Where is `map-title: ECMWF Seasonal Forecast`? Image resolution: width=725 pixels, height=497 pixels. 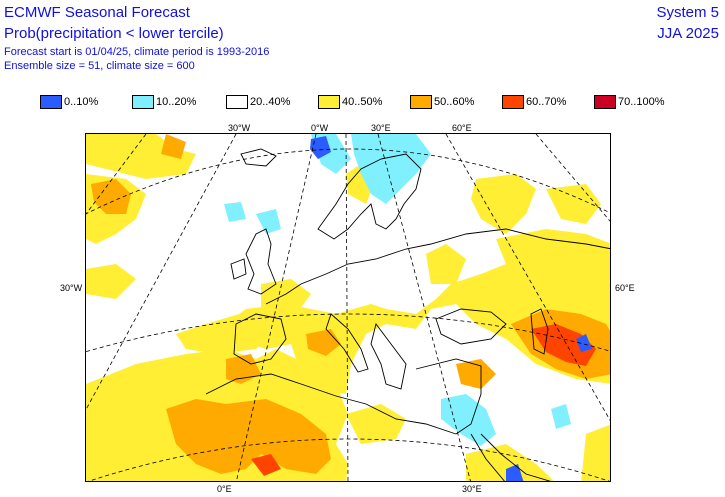 map-title: ECMWF Seasonal Forecast is located at coordinates (97, 12).